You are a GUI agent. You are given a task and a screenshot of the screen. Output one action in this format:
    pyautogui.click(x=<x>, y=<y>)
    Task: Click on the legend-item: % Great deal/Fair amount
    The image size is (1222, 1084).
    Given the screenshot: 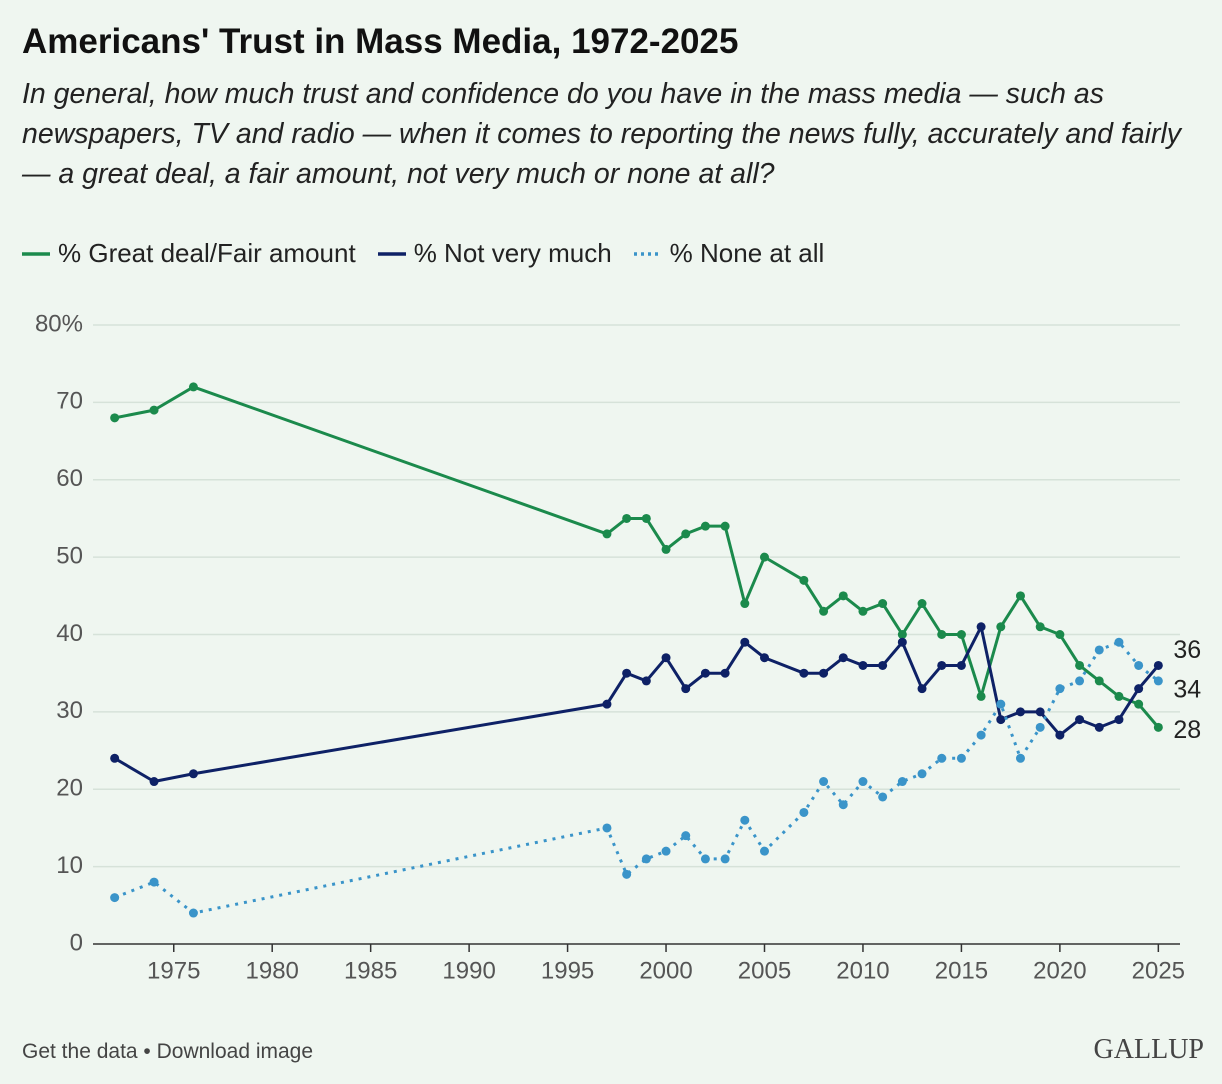 What is the action you would take?
    pyautogui.click(x=189, y=253)
    